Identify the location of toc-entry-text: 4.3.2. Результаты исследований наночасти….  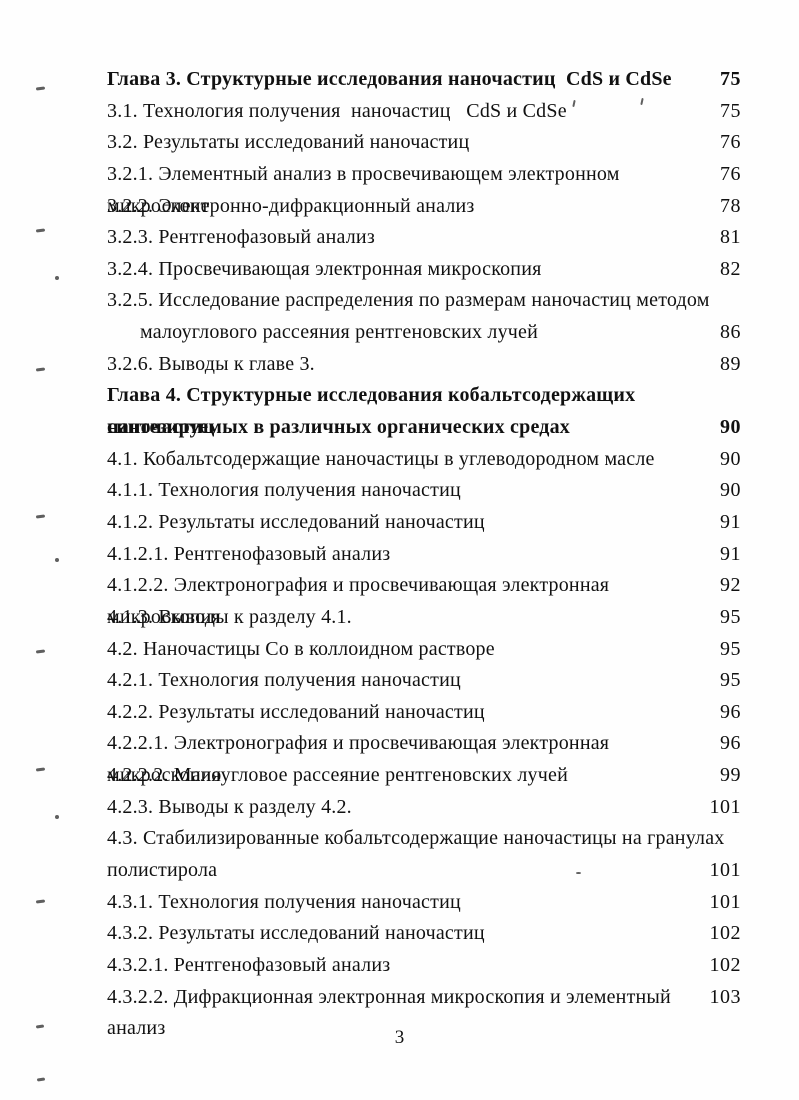
(296, 933).